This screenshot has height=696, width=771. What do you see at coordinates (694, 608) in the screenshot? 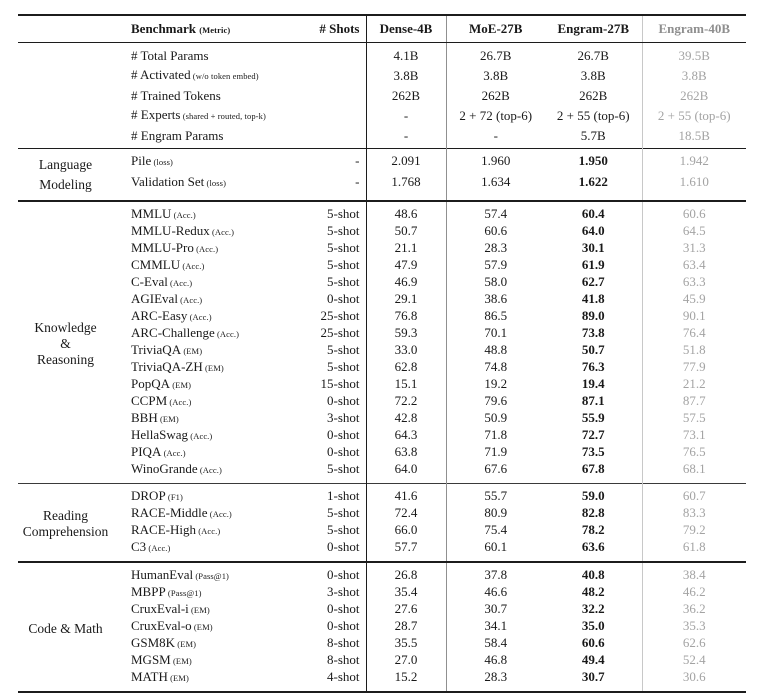
I see `value-cell-engram-40b: 36.2` at bounding box center [694, 608].